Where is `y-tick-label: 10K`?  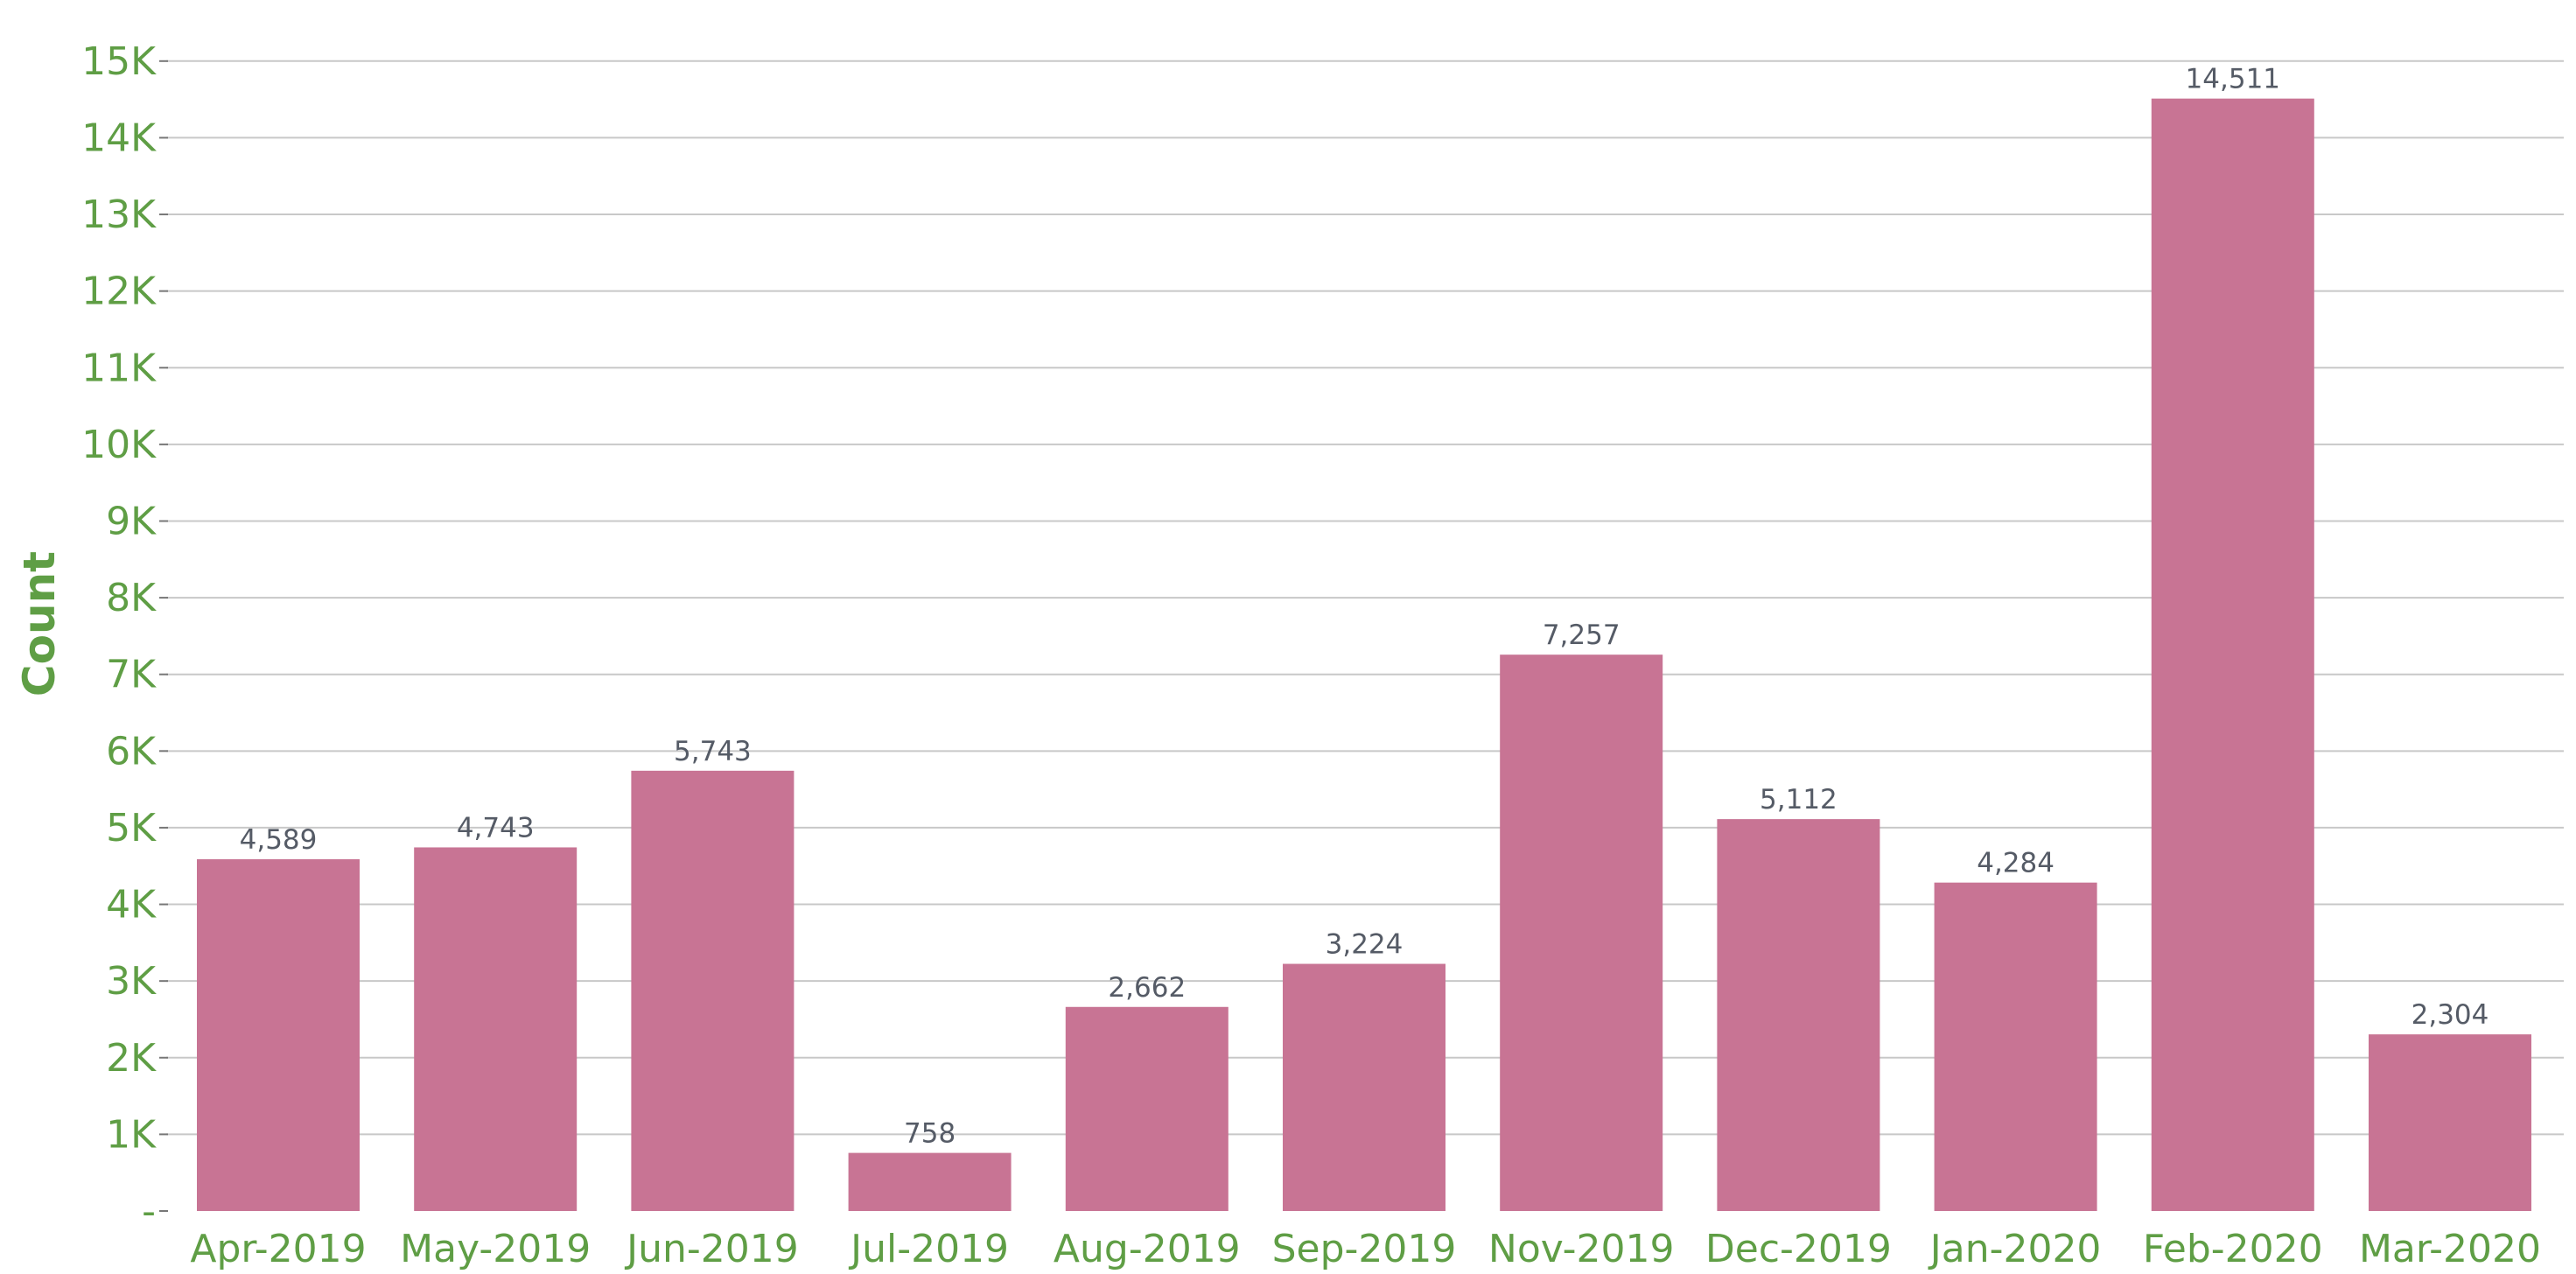
y-tick-label: 10K is located at coordinates (119, 445).